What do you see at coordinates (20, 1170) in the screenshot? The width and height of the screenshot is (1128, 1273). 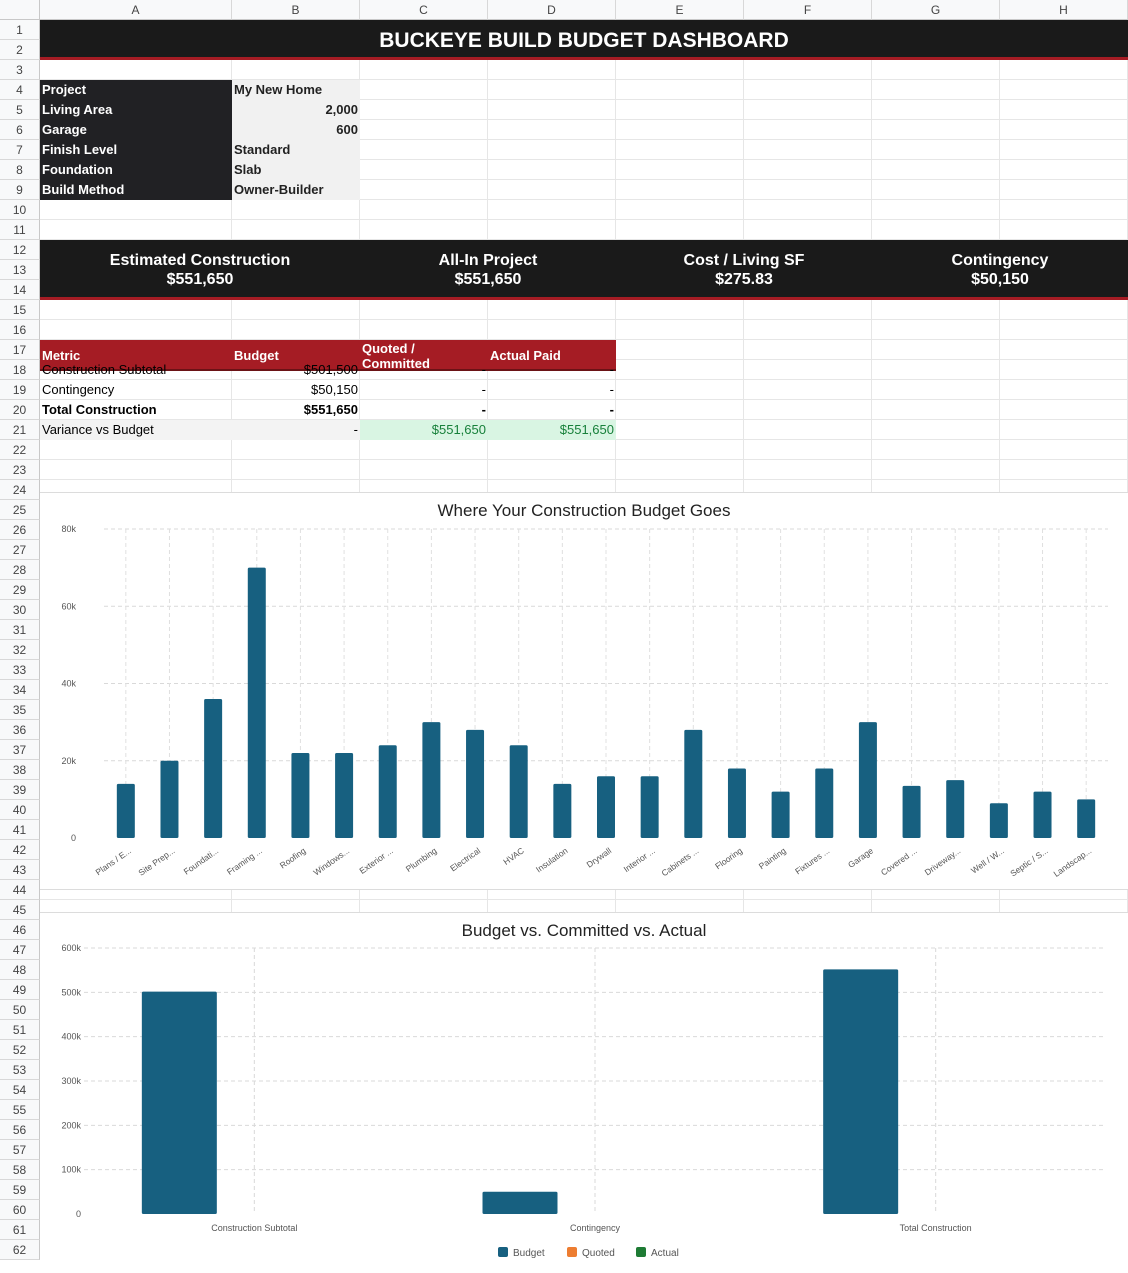 I see `row-header: 58` at bounding box center [20, 1170].